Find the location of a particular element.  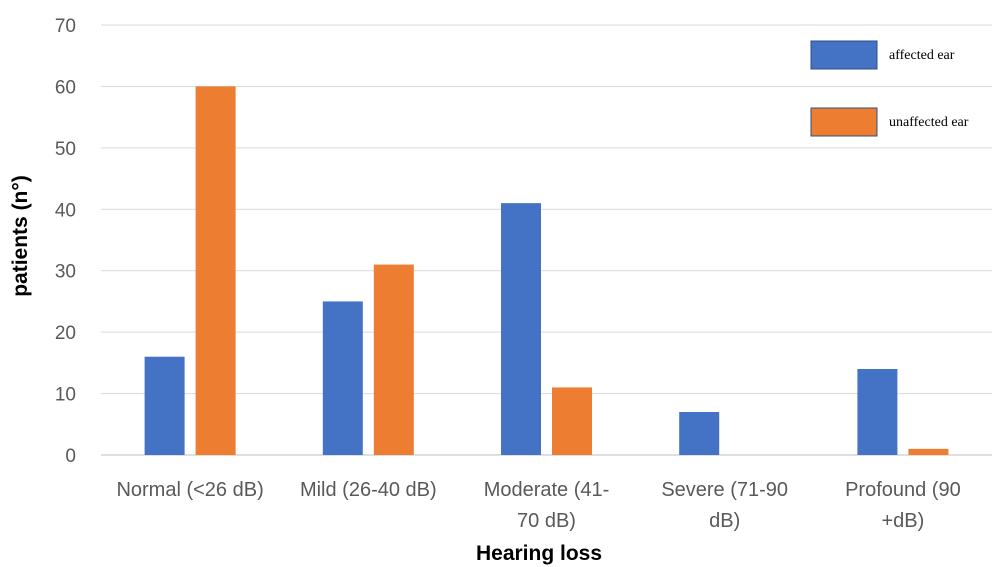

y-tick-label: 30 is located at coordinates (65, 272).